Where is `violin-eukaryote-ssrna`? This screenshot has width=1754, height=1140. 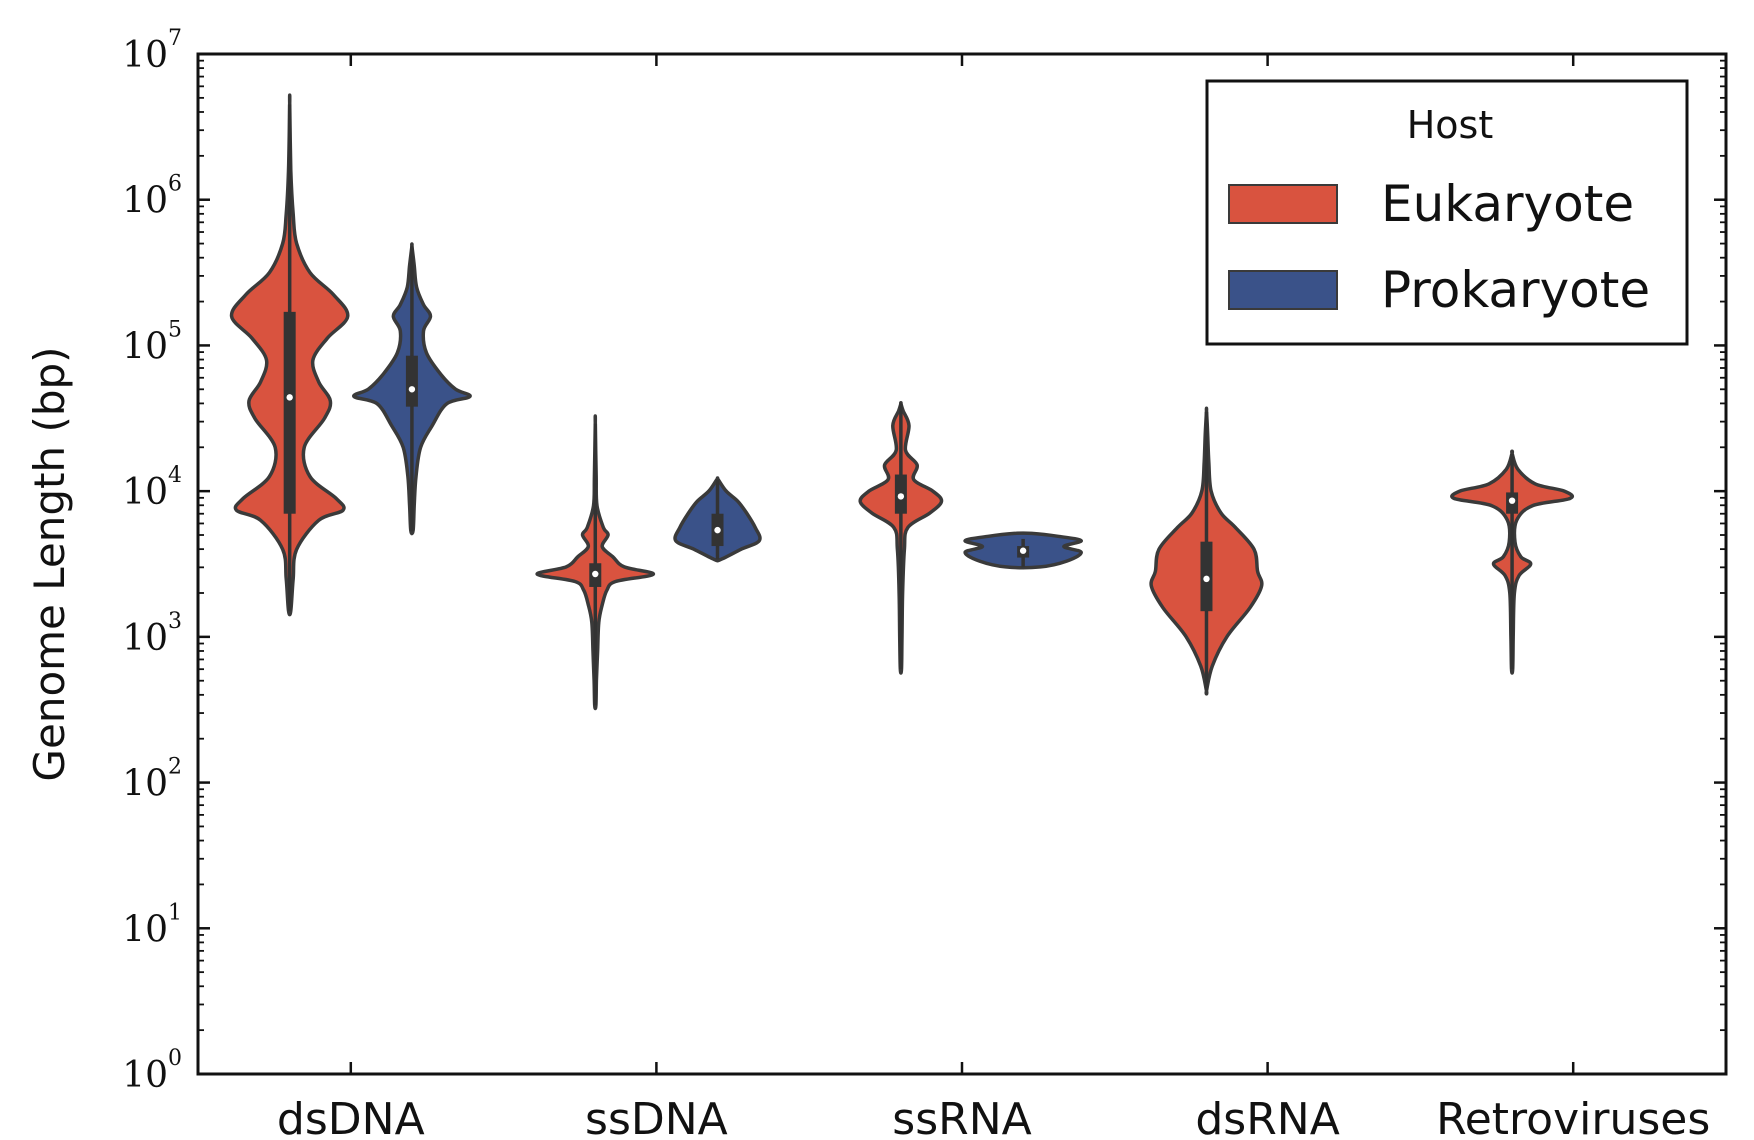
violin-eukaryote-ssrna is located at coordinates (901, 538).